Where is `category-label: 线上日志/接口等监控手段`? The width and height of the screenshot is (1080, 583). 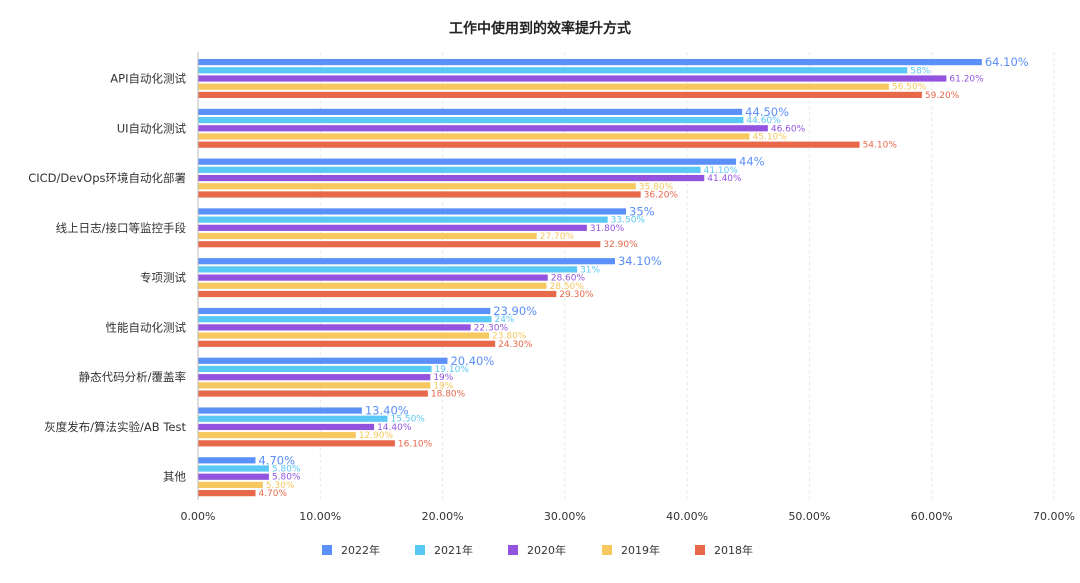 category-label: 线上日志/接口等监控手段 is located at coordinates (121, 228).